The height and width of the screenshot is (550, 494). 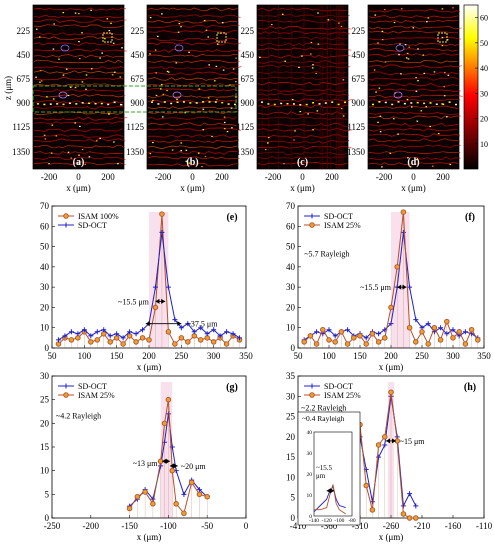 What do you see at coordinates (194, 466) in the screenshot?
I see `annotation-fwhm: ~20 μm` at bounding box center [194, 466].